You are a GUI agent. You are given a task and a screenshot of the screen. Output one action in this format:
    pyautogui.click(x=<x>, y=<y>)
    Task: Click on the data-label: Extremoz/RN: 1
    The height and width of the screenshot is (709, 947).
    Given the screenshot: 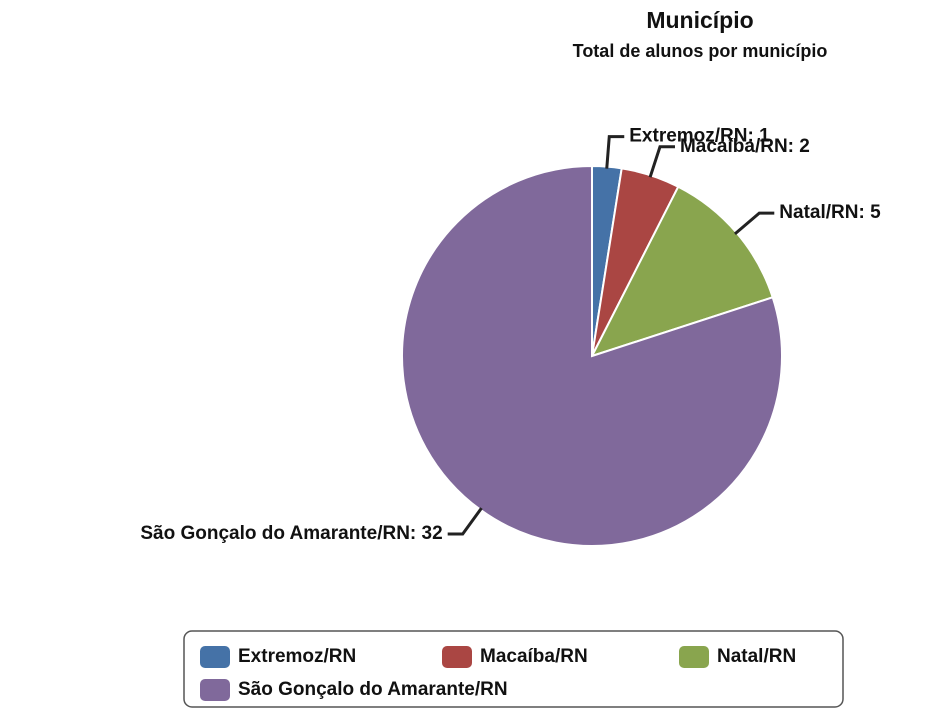 What is the action you would take?
    pyautogui.click(x=699, y=136)
    